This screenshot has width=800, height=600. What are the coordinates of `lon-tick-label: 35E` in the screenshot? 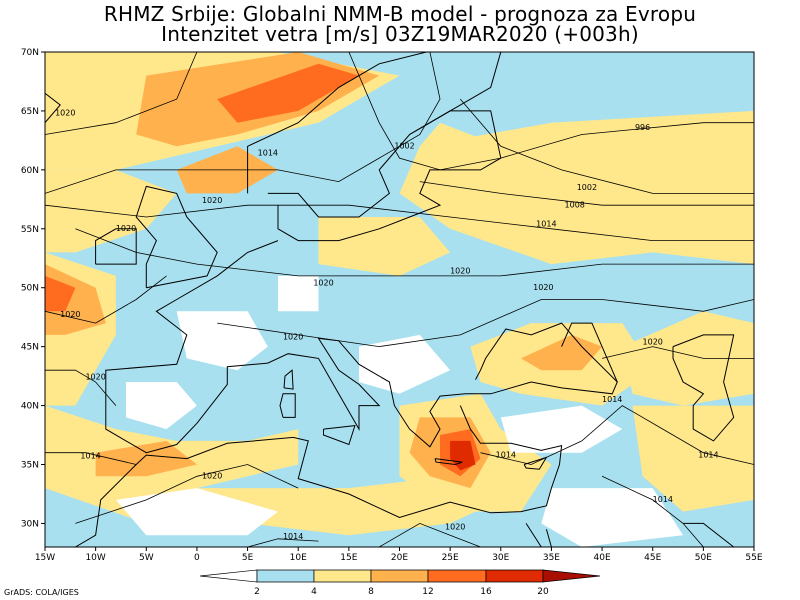 It's located at (551, 558).